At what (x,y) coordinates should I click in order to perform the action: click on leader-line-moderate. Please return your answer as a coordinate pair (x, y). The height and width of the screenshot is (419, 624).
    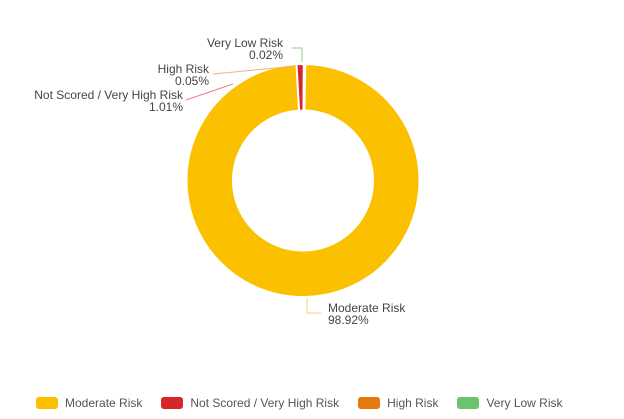
    Looking at the image, I should click on (313, 306).